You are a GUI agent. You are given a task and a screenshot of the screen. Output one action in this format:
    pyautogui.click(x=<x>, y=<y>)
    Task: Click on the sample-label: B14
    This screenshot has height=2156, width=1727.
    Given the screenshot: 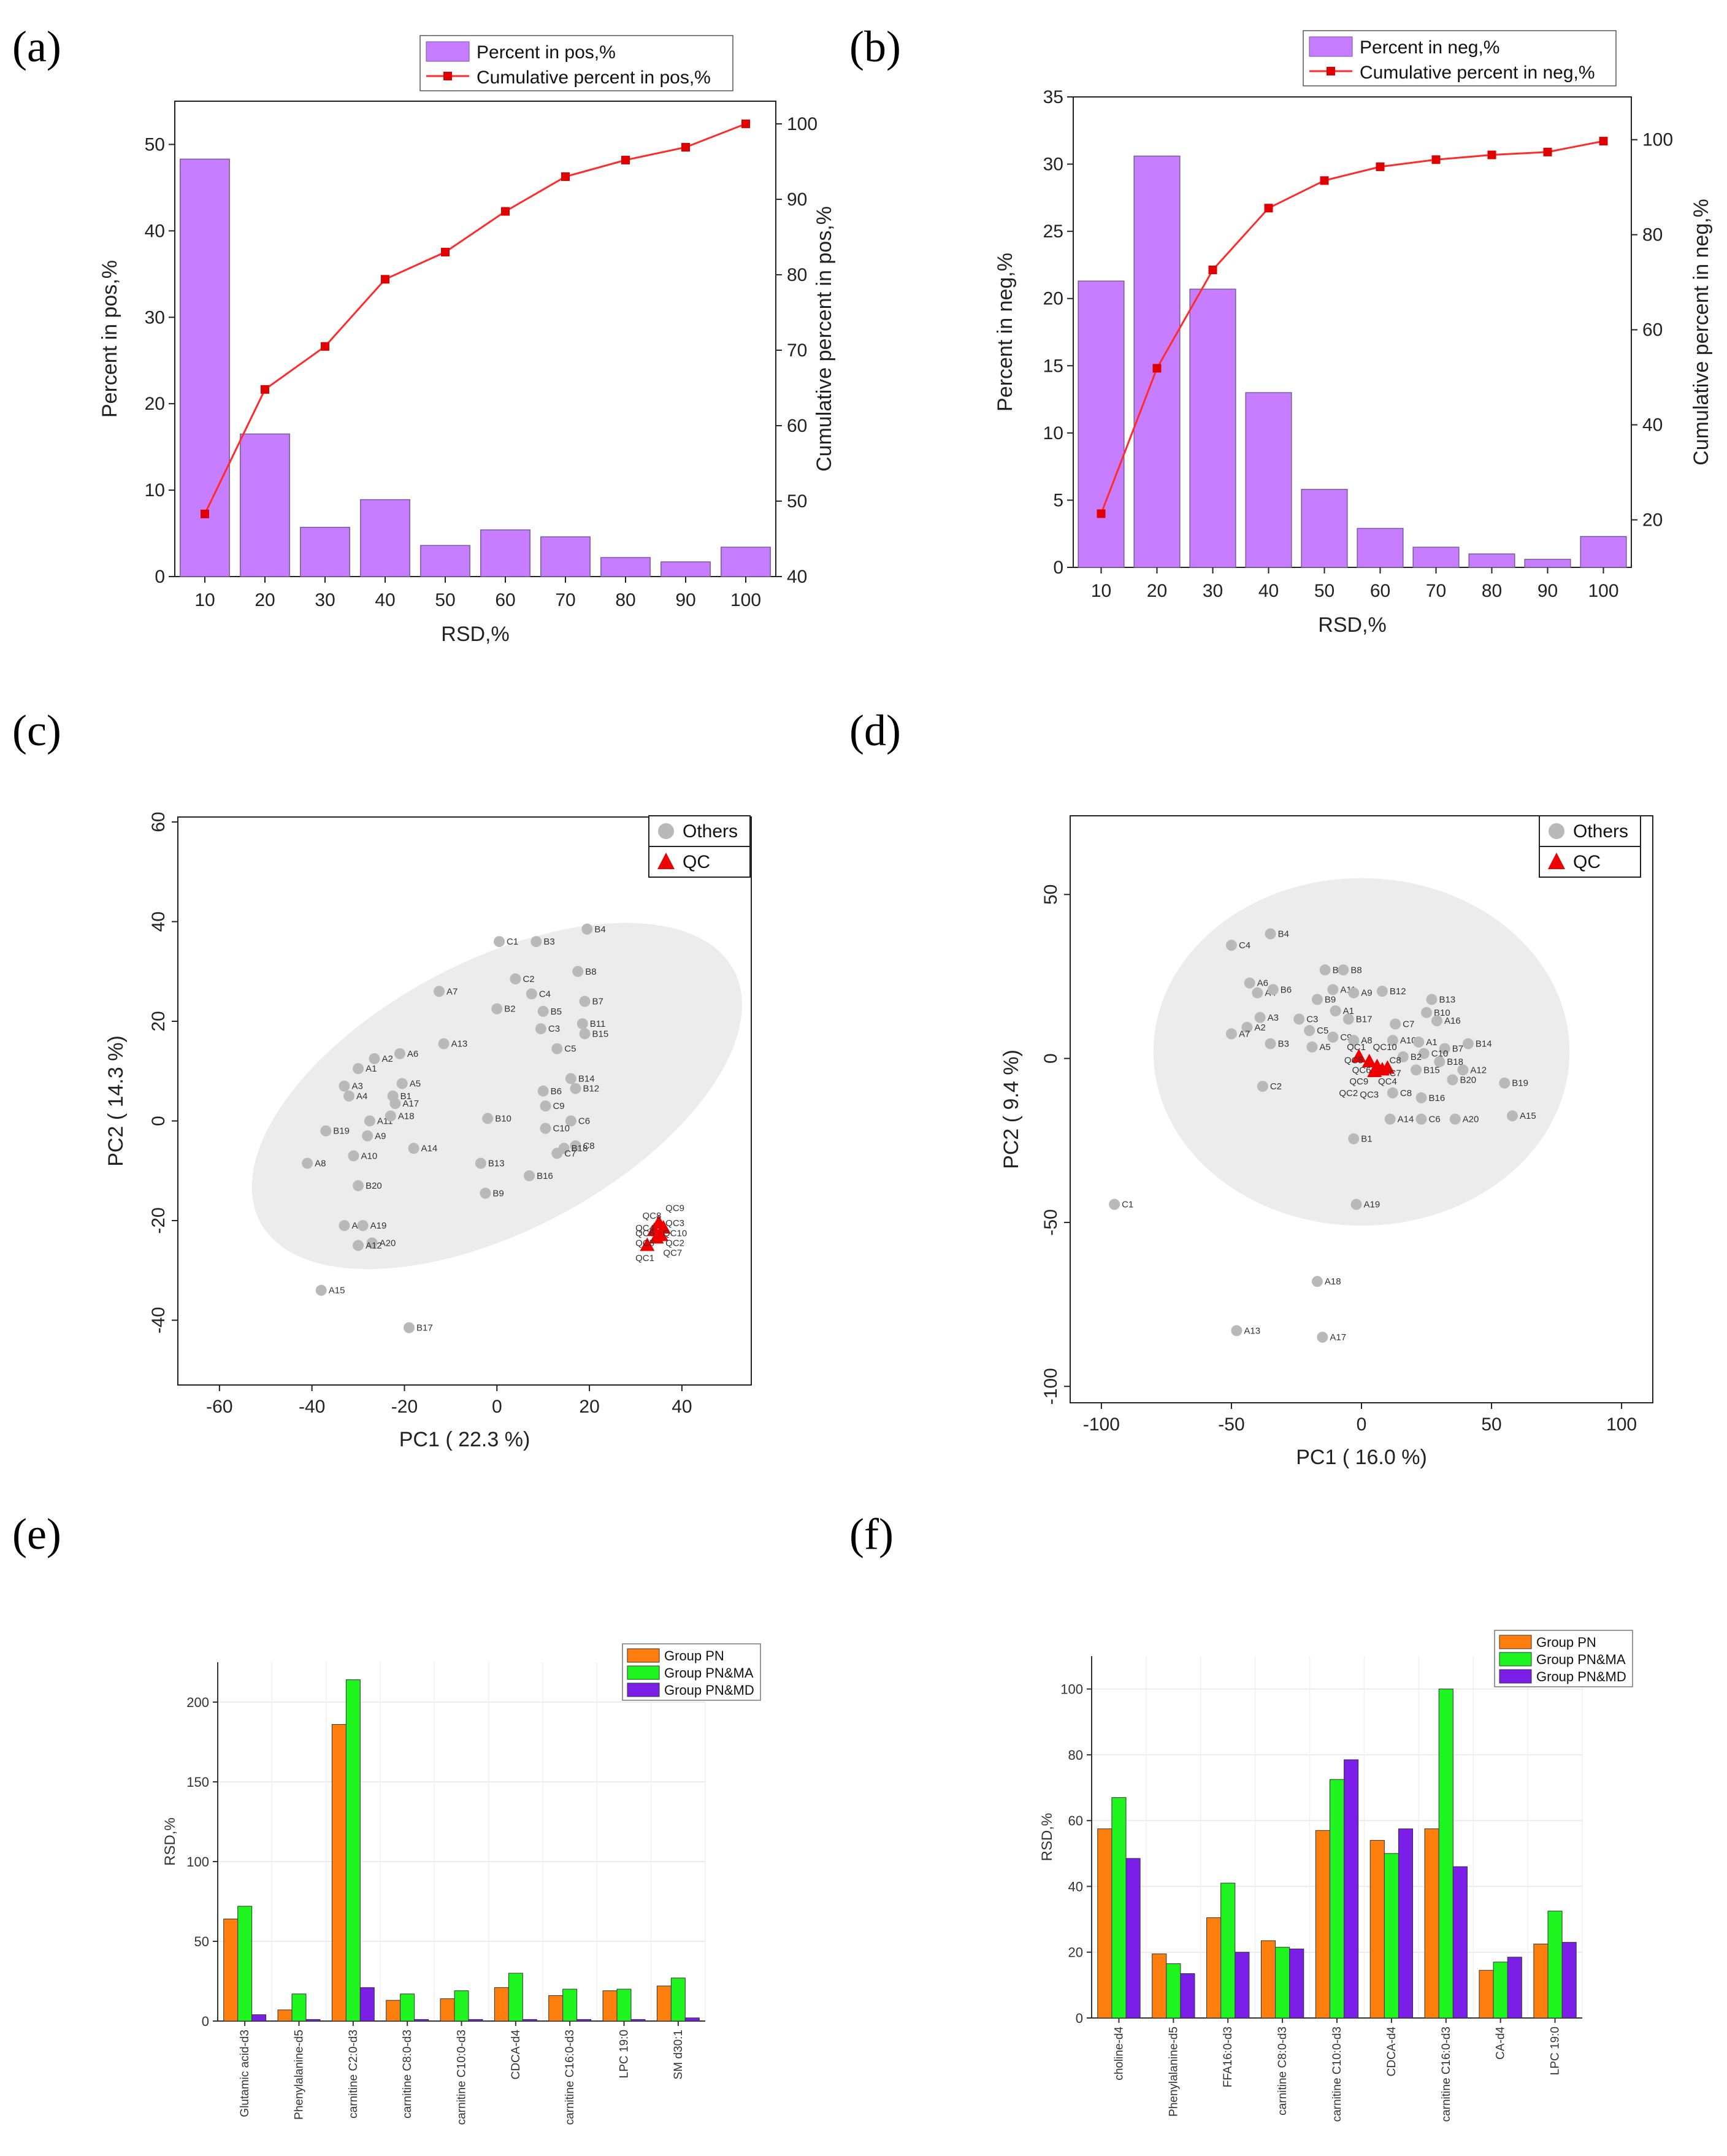 What is the action you would take?
    pyautogui.click(x=586, y=1078)
    